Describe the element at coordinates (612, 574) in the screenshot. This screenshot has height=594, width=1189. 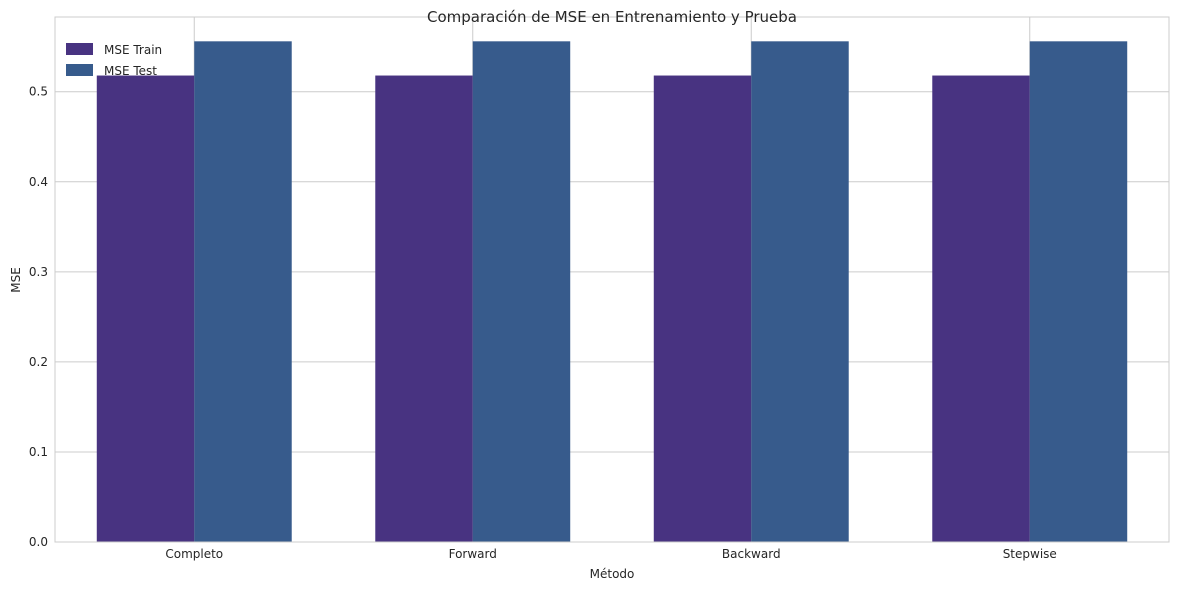
I see `x-axis-label: Método` at that location.